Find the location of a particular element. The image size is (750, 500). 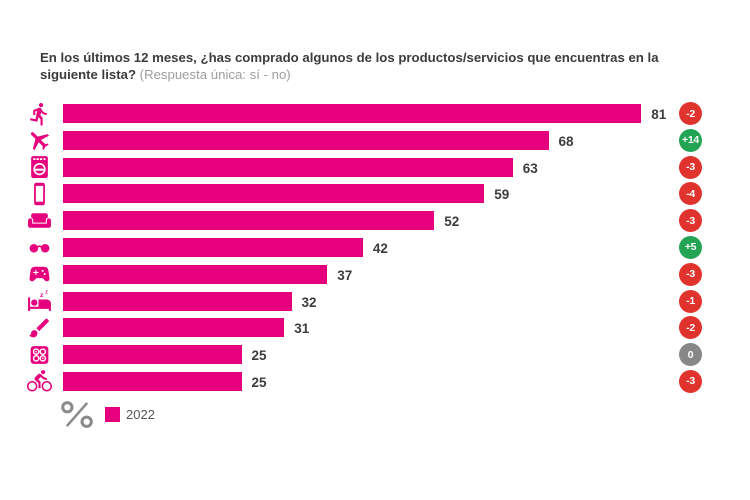

bar-game-controller is located at coordinates (195, 274).